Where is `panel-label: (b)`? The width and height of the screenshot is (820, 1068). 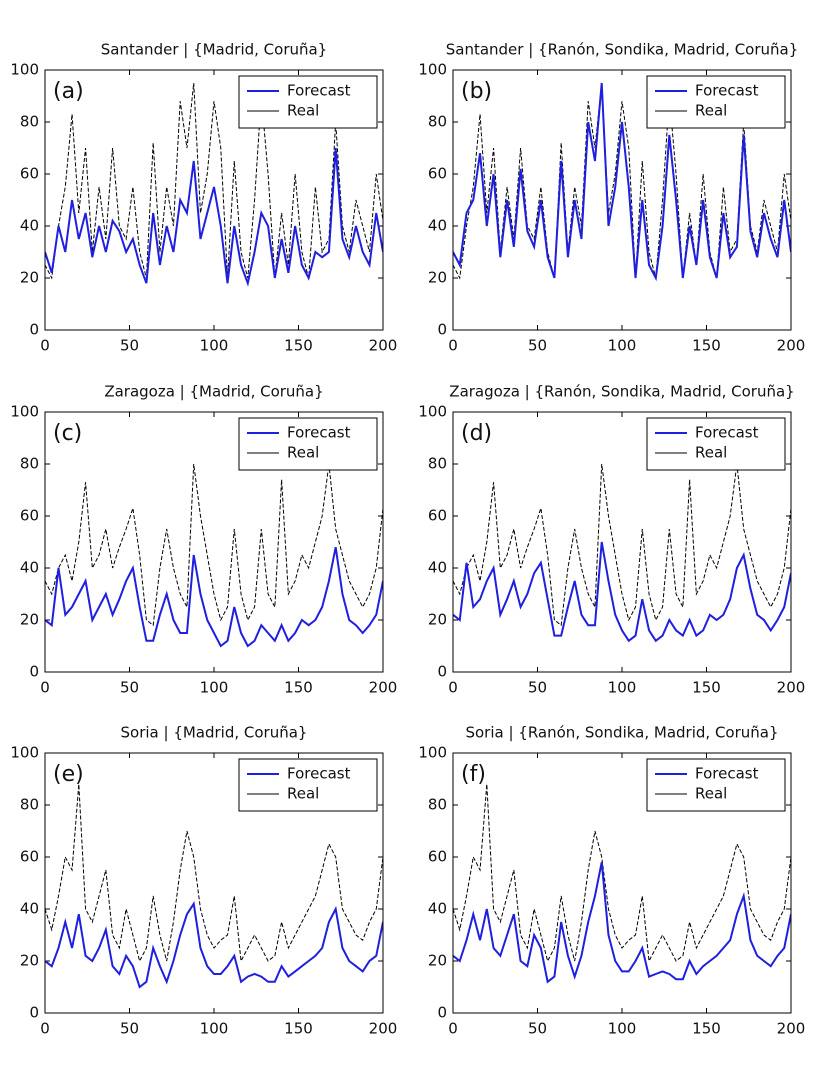
panel-label: (b) is located at coordinates (476, 91).